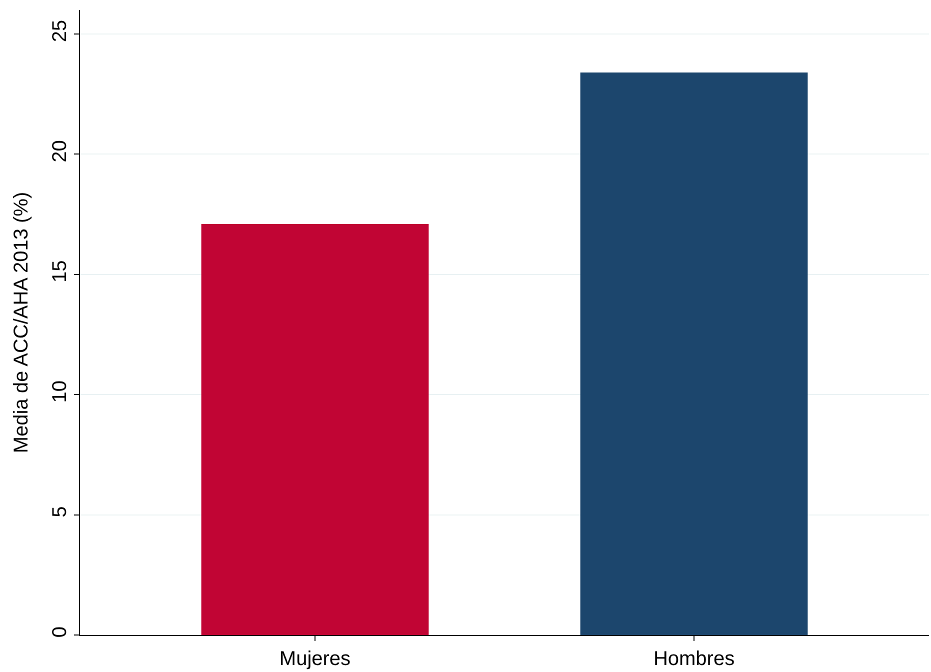 This screenshot has height=672, width=931. I want to click on y-tick-label: 10, so click(60, 391).